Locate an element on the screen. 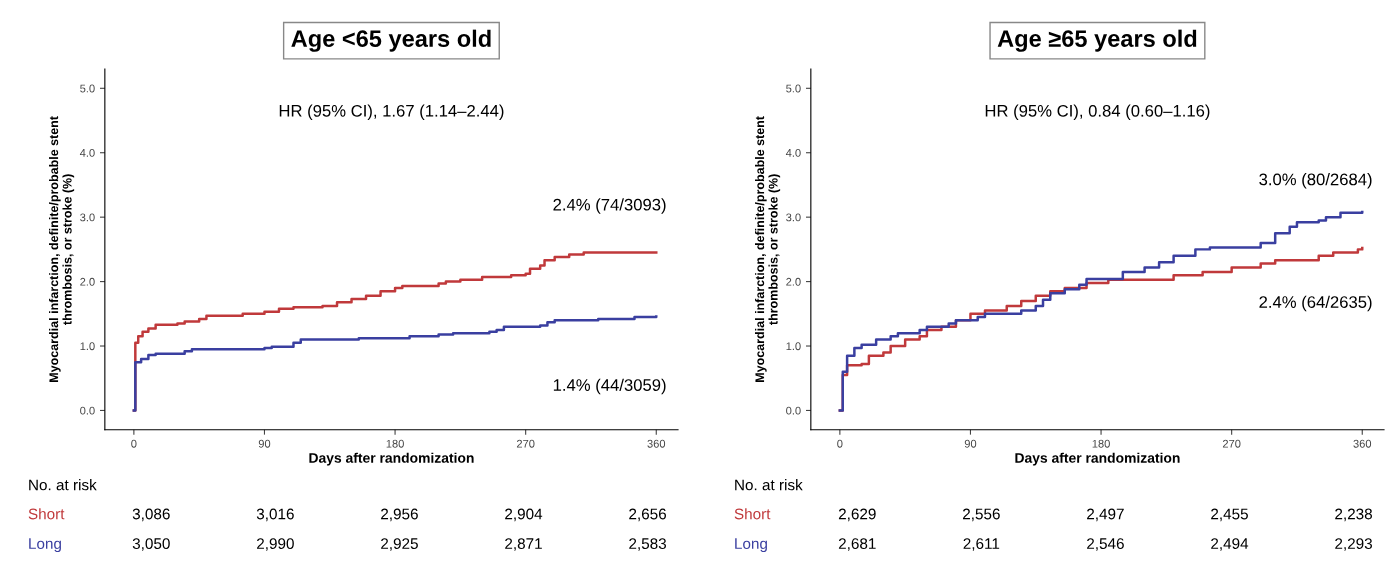 The image size is (1398, 570). text: 2,494 is located at coordinates (1230, 544).